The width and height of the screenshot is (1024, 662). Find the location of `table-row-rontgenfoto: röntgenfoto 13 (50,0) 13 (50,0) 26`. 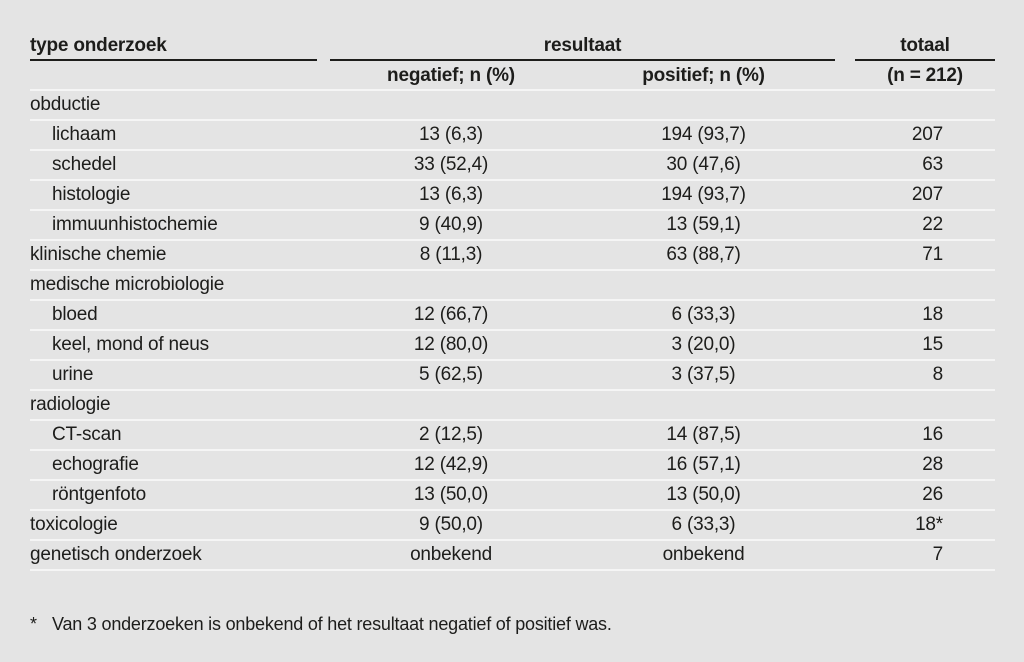

table-row-rontgenfoto: röntgenfoto 13 (50,0) 13 (50,0) 26 is located at coordinates (512, 496).